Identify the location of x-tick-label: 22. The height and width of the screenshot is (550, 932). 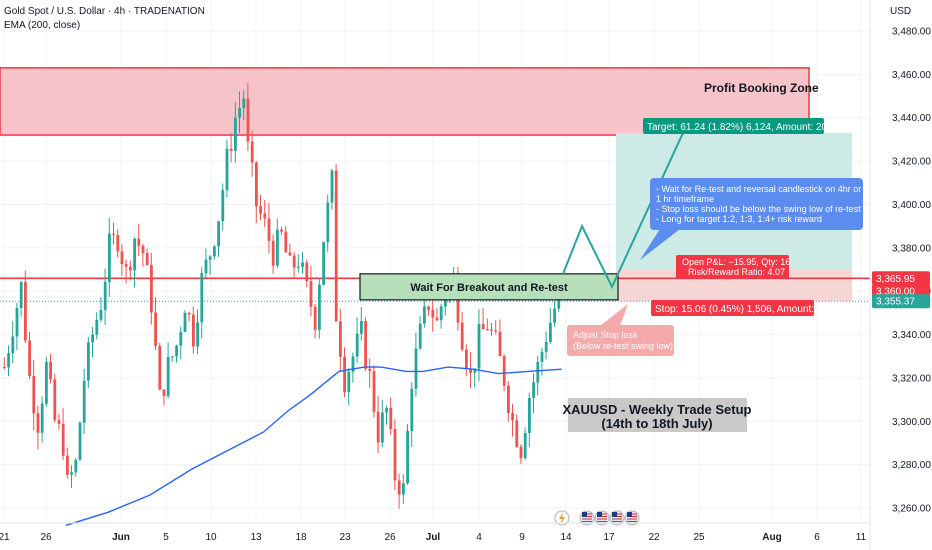
(654, 537).